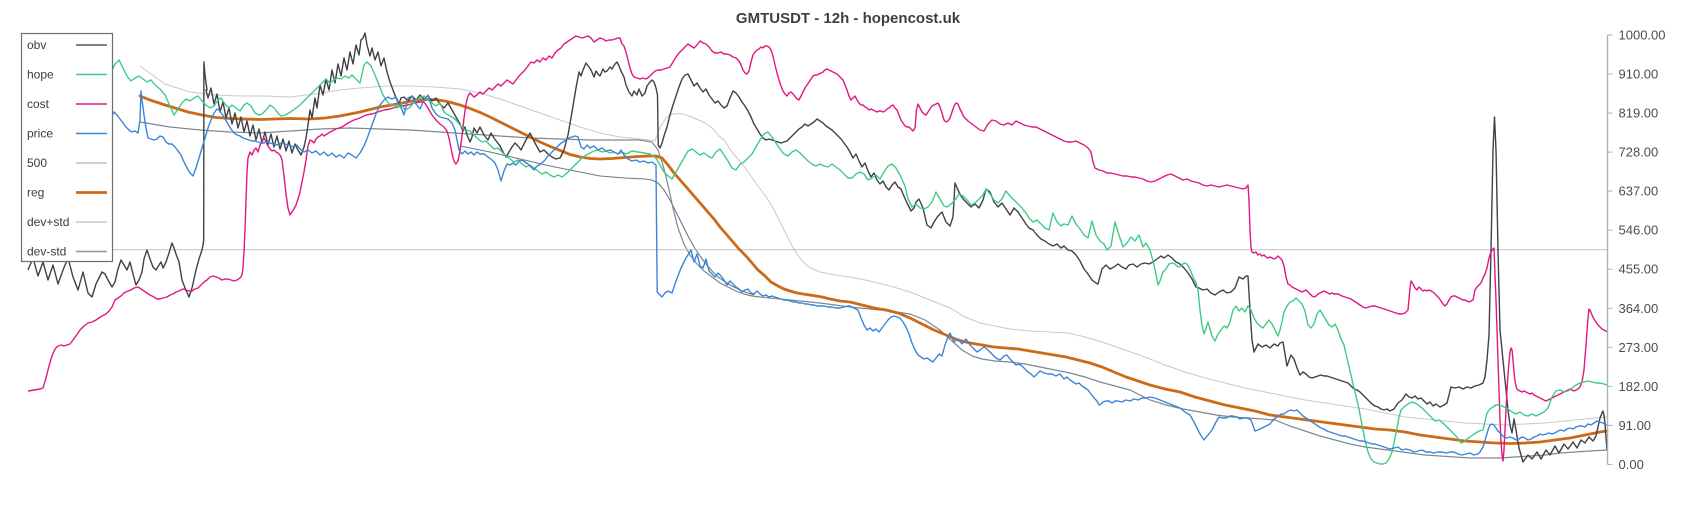 This screenshot has height=505, width=1700. I want to click on svg-text: 273.00, so click(1639, 347).